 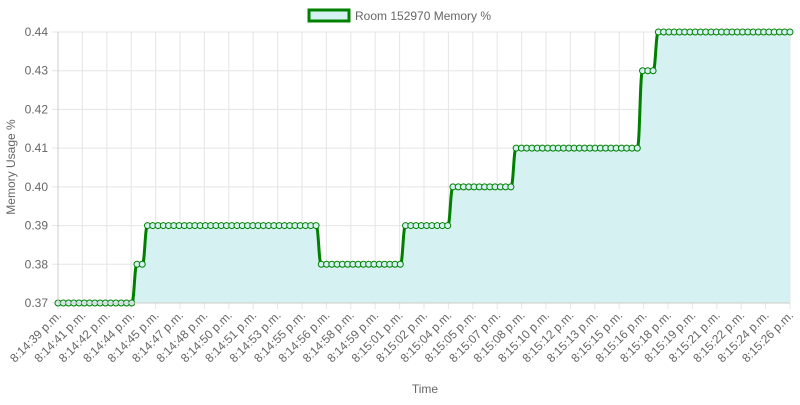 What do you see at coordinates (37, 187) in the screenshot?
I see `y-tick-label: 0.40` at bounding box center [37, 187].